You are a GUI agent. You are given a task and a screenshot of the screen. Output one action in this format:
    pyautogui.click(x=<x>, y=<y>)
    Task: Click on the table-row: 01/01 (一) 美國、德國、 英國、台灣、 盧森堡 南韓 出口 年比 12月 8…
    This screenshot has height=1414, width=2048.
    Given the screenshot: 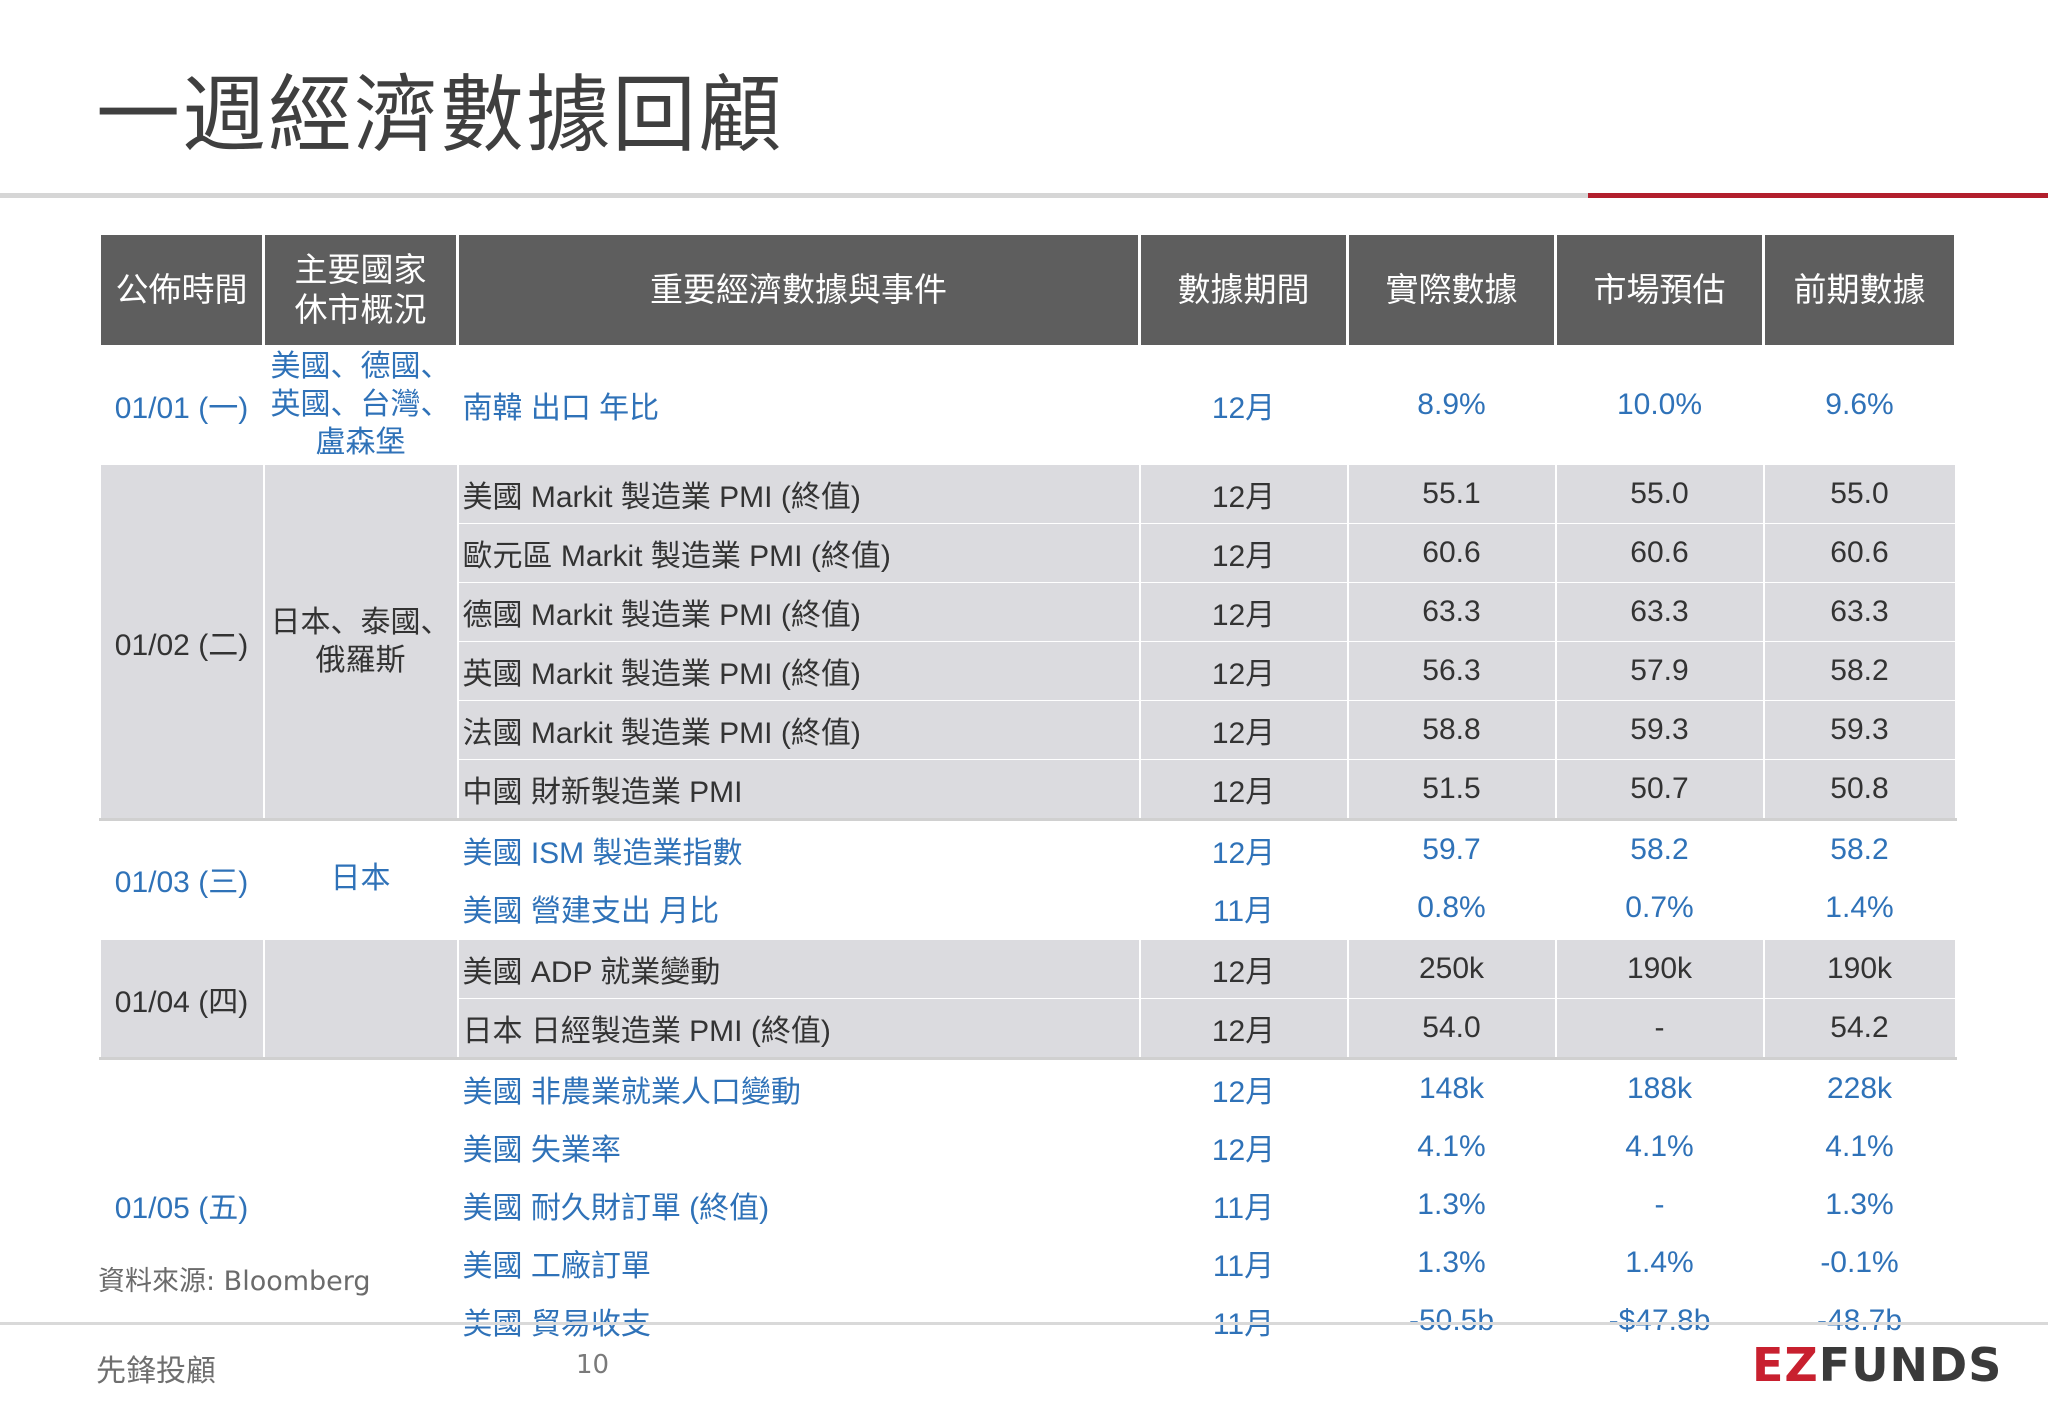 What is the action you would take?
    pyautogui.click(x=1027, y=405)
    